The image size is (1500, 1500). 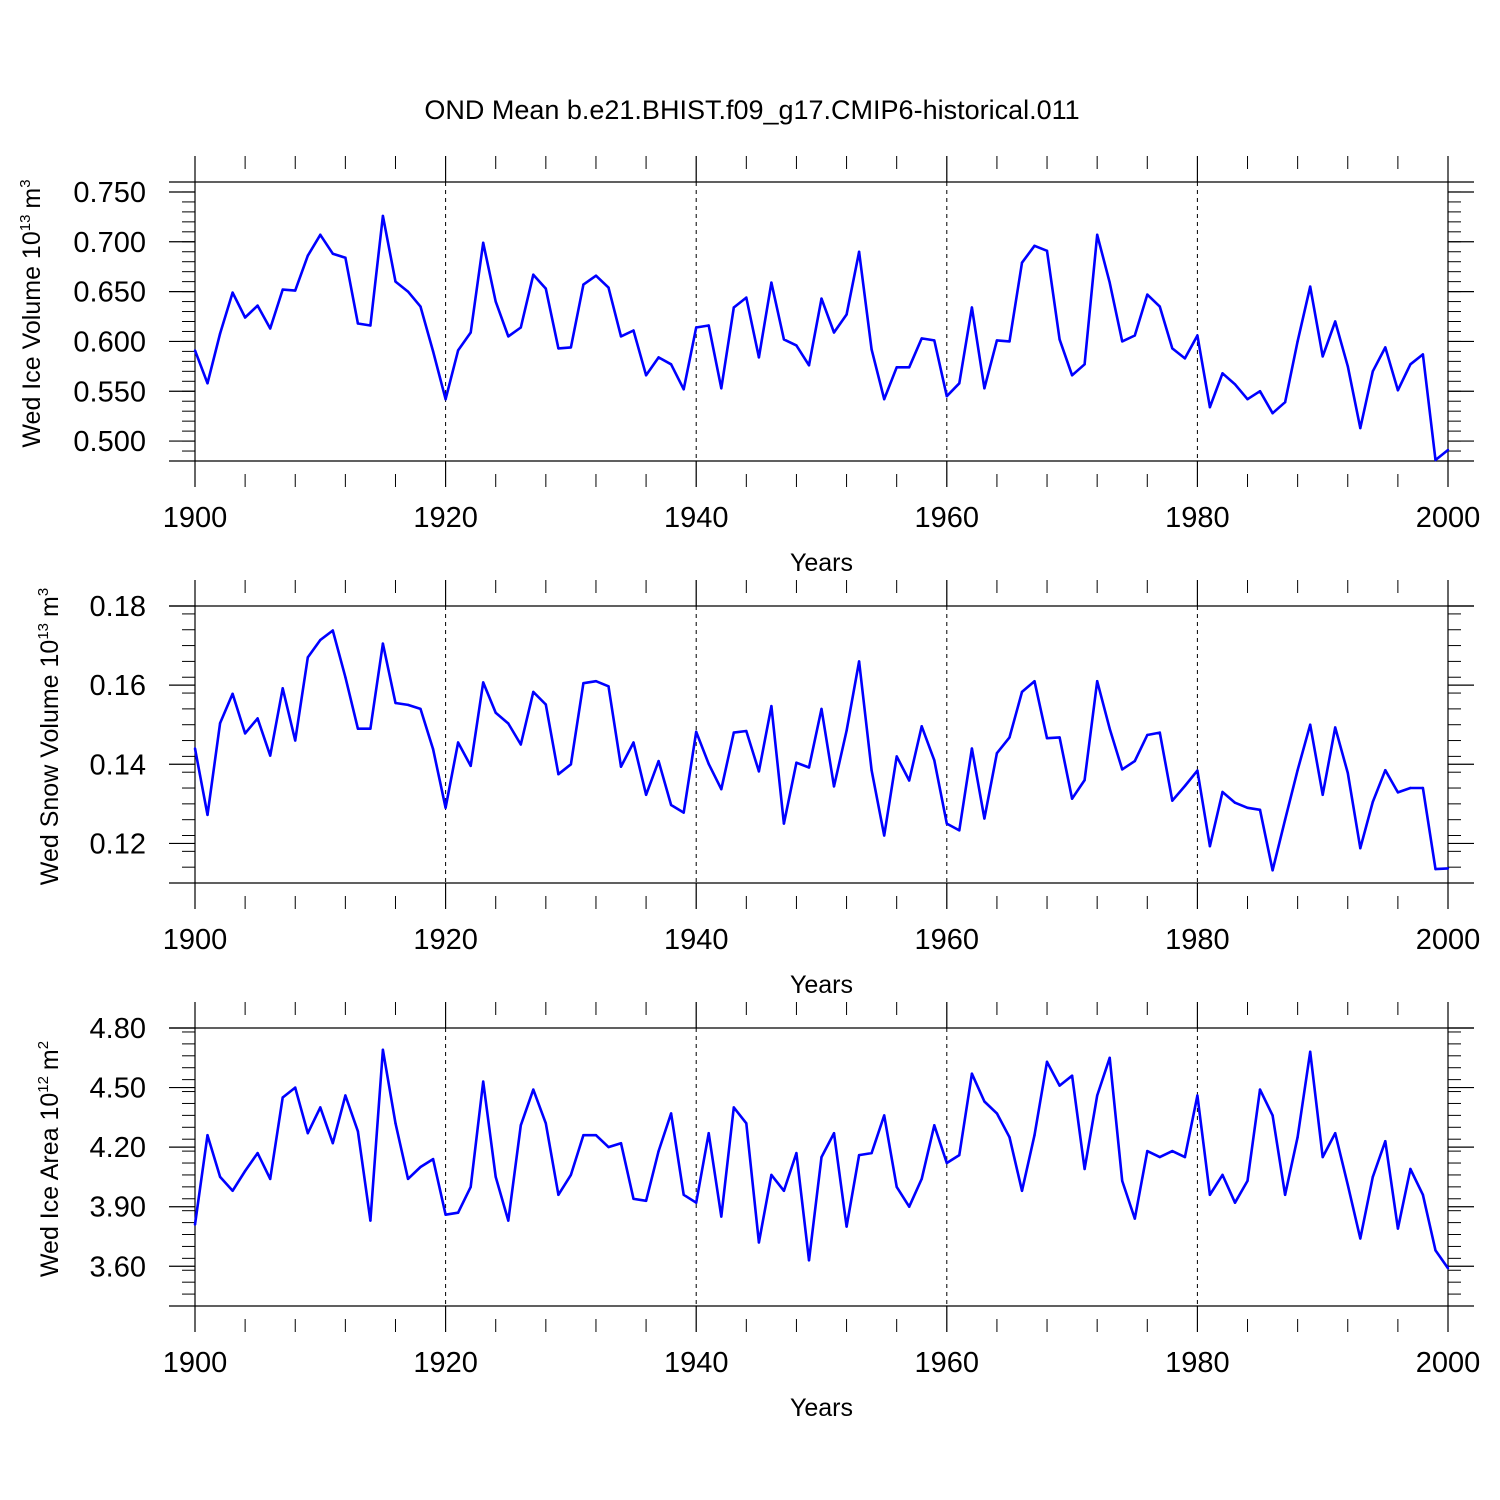 What do you see at coordinates (109, 442) in the screenshot?
I see `y-tick-label: 0.500` at bounding box center [109, 442].